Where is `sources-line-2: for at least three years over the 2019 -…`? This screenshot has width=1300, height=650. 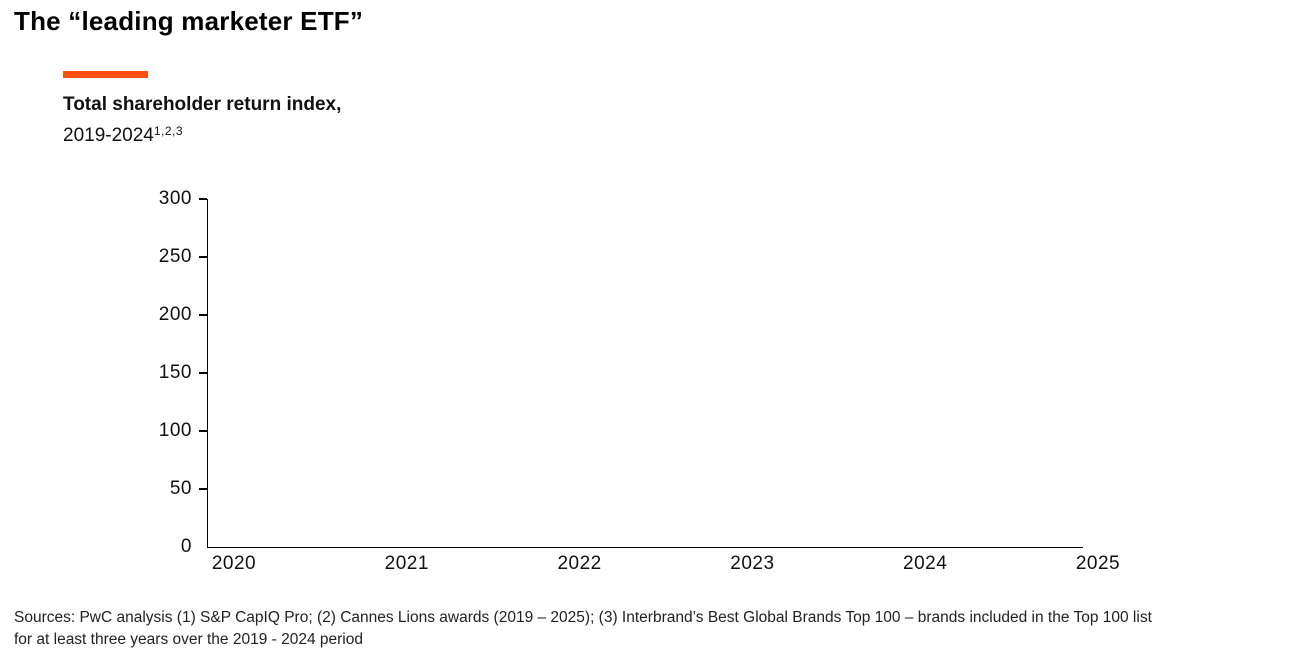 sources-line-2: for at least three years over the 2019 -… is located at coordinates (188, 639).